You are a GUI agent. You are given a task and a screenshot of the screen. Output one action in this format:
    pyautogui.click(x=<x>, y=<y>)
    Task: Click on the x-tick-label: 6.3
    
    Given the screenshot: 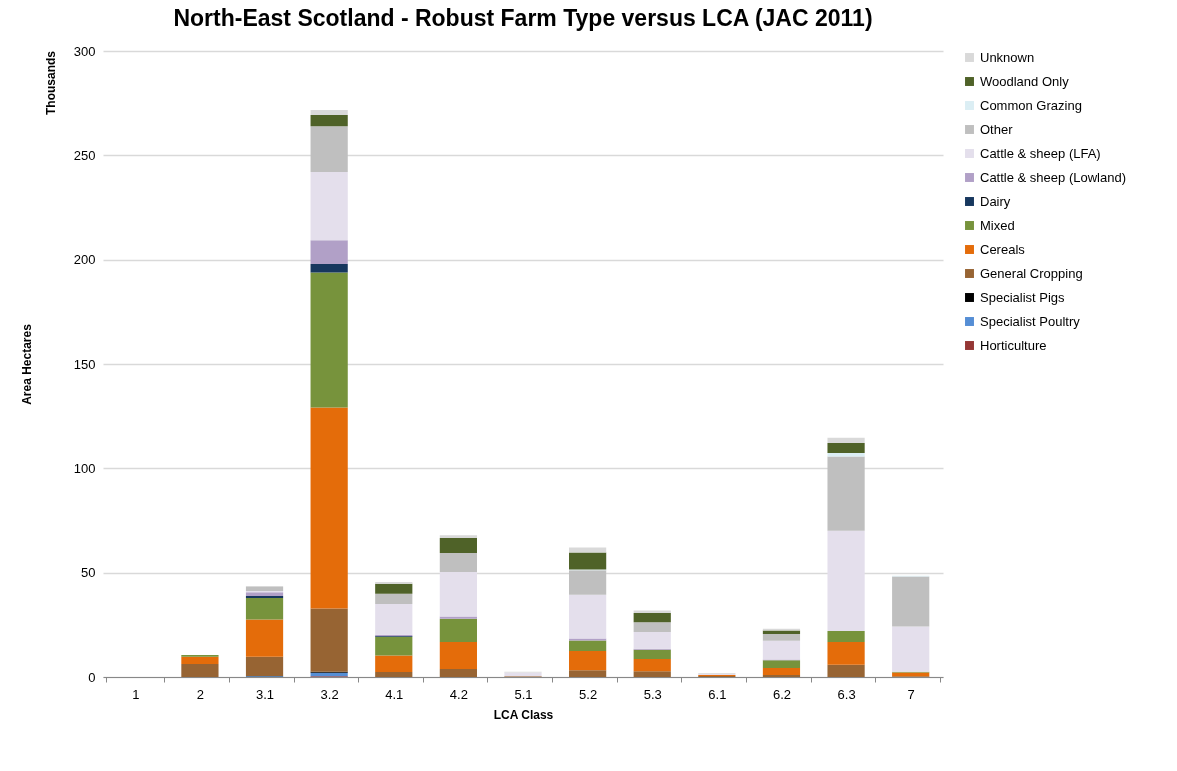 What is the action you would take?
    pyautogui.click(x=846, y=694)
    